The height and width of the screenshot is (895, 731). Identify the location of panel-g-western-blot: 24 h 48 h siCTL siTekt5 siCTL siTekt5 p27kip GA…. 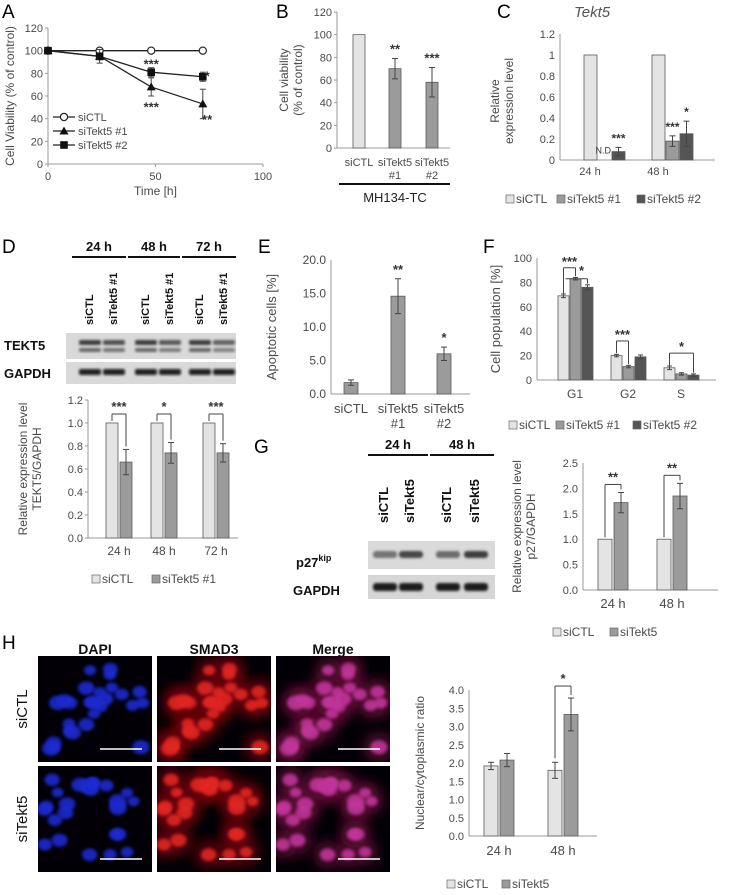
(394, 518).